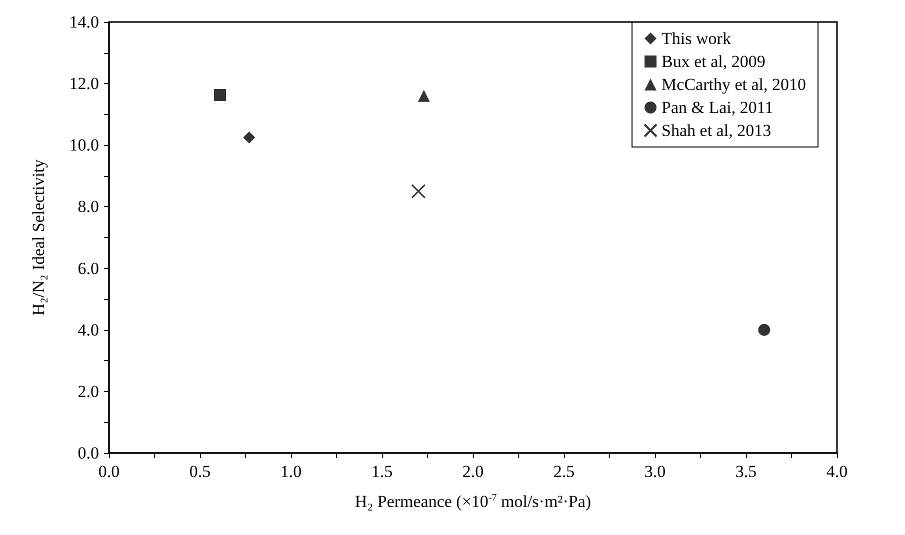 Image resolution: width=905 pixels, height=535 pixels. Describe the element at coordinates (84, 22) in the screenshot. I see `y-tick-label: 14.0` at that location.